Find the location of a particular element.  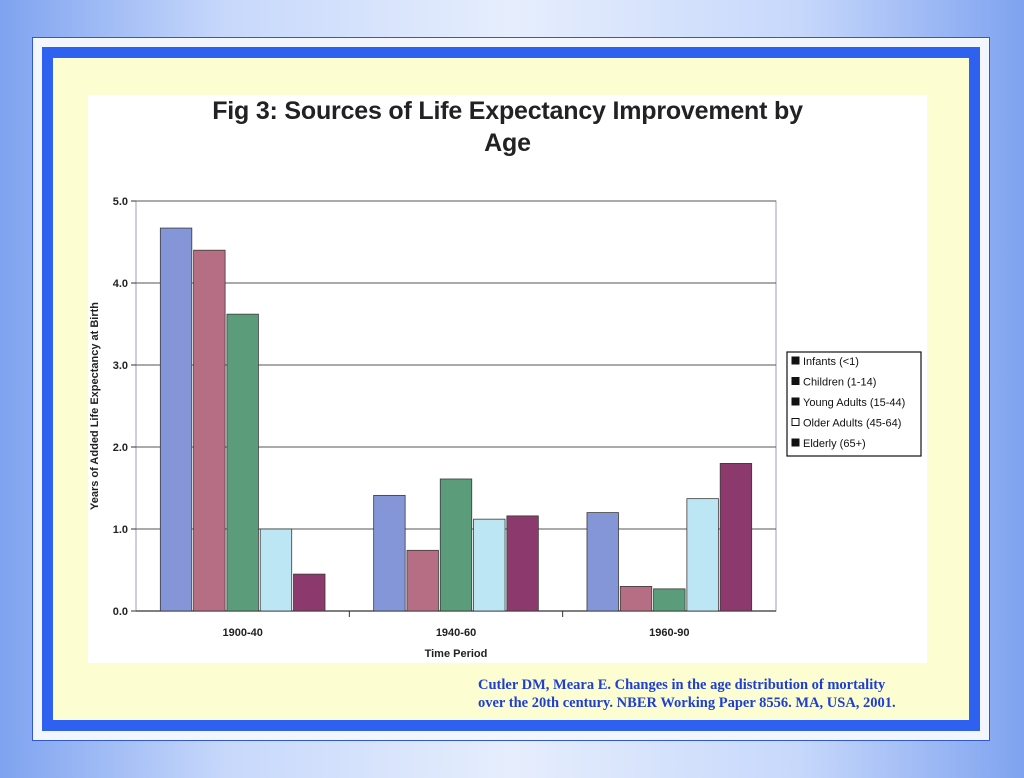

legend-label: Young Adults (15-44) is located at coordinates (854, 403).